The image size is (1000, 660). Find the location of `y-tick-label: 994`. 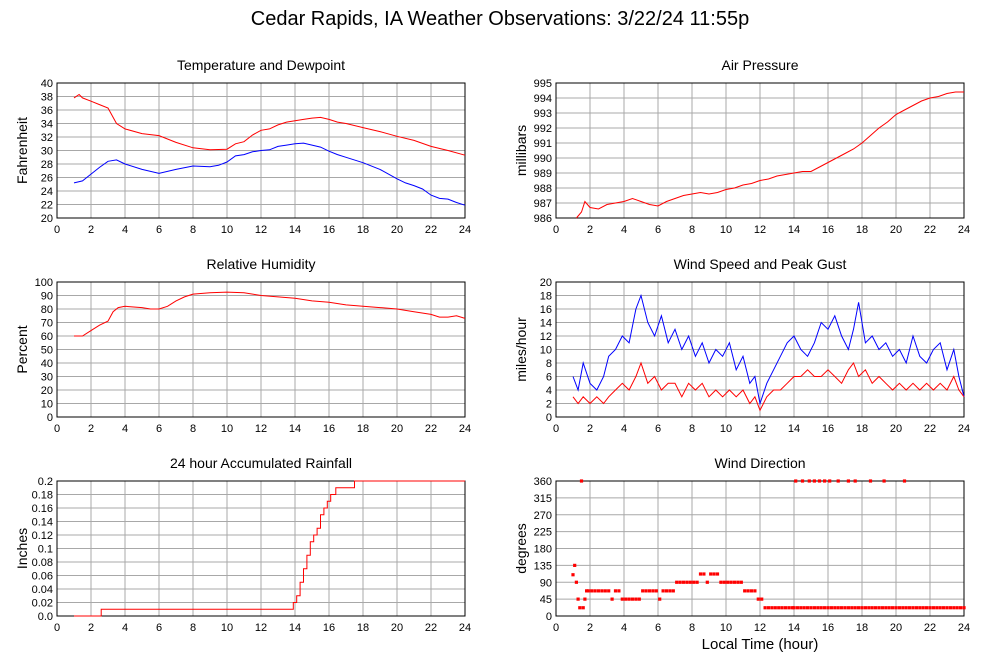

y-tick-label: 994 is located at coordinates (543, 99).